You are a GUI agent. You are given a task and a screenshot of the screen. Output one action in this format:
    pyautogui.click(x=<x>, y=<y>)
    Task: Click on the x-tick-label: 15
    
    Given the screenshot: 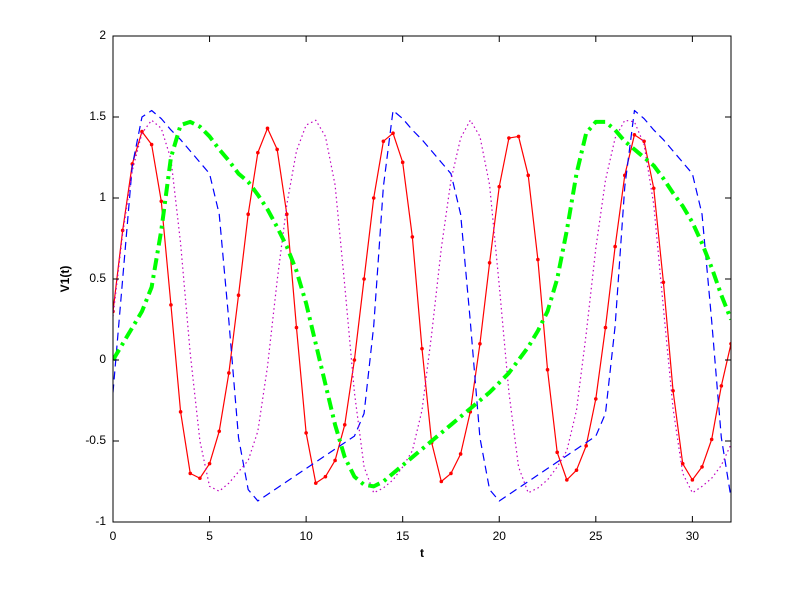 What is the action you would take?
    pyautogui.click(x=403, y=536)
    